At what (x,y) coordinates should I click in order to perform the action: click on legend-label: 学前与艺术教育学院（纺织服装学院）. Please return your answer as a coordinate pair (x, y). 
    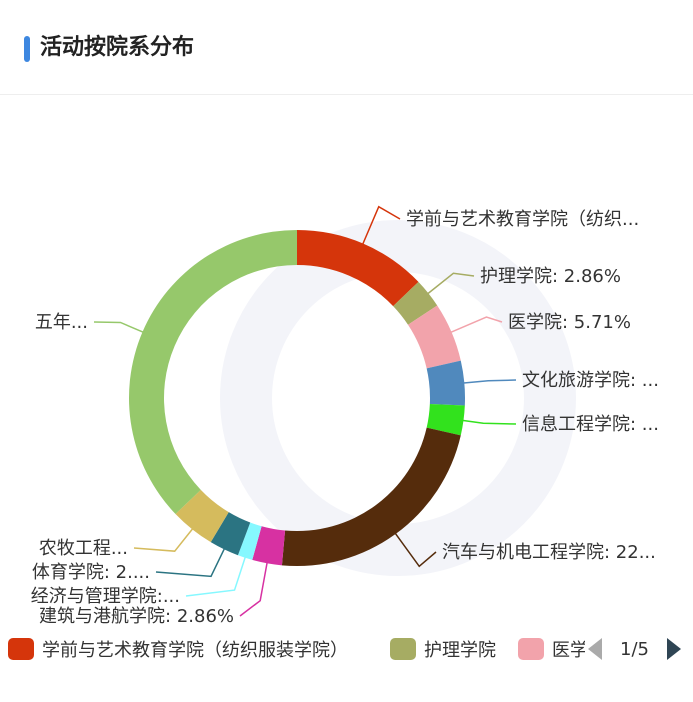
    Looking at the image, I should click on (195, 650).